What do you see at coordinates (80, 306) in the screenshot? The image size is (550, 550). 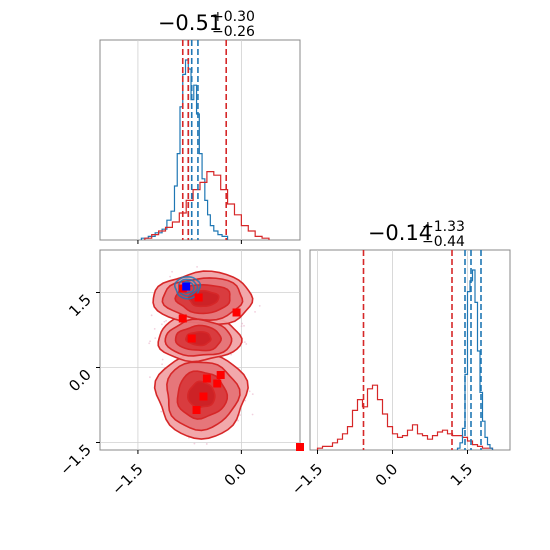 I see `y-tick-label: 1.5` at bounding box center [80, 306].